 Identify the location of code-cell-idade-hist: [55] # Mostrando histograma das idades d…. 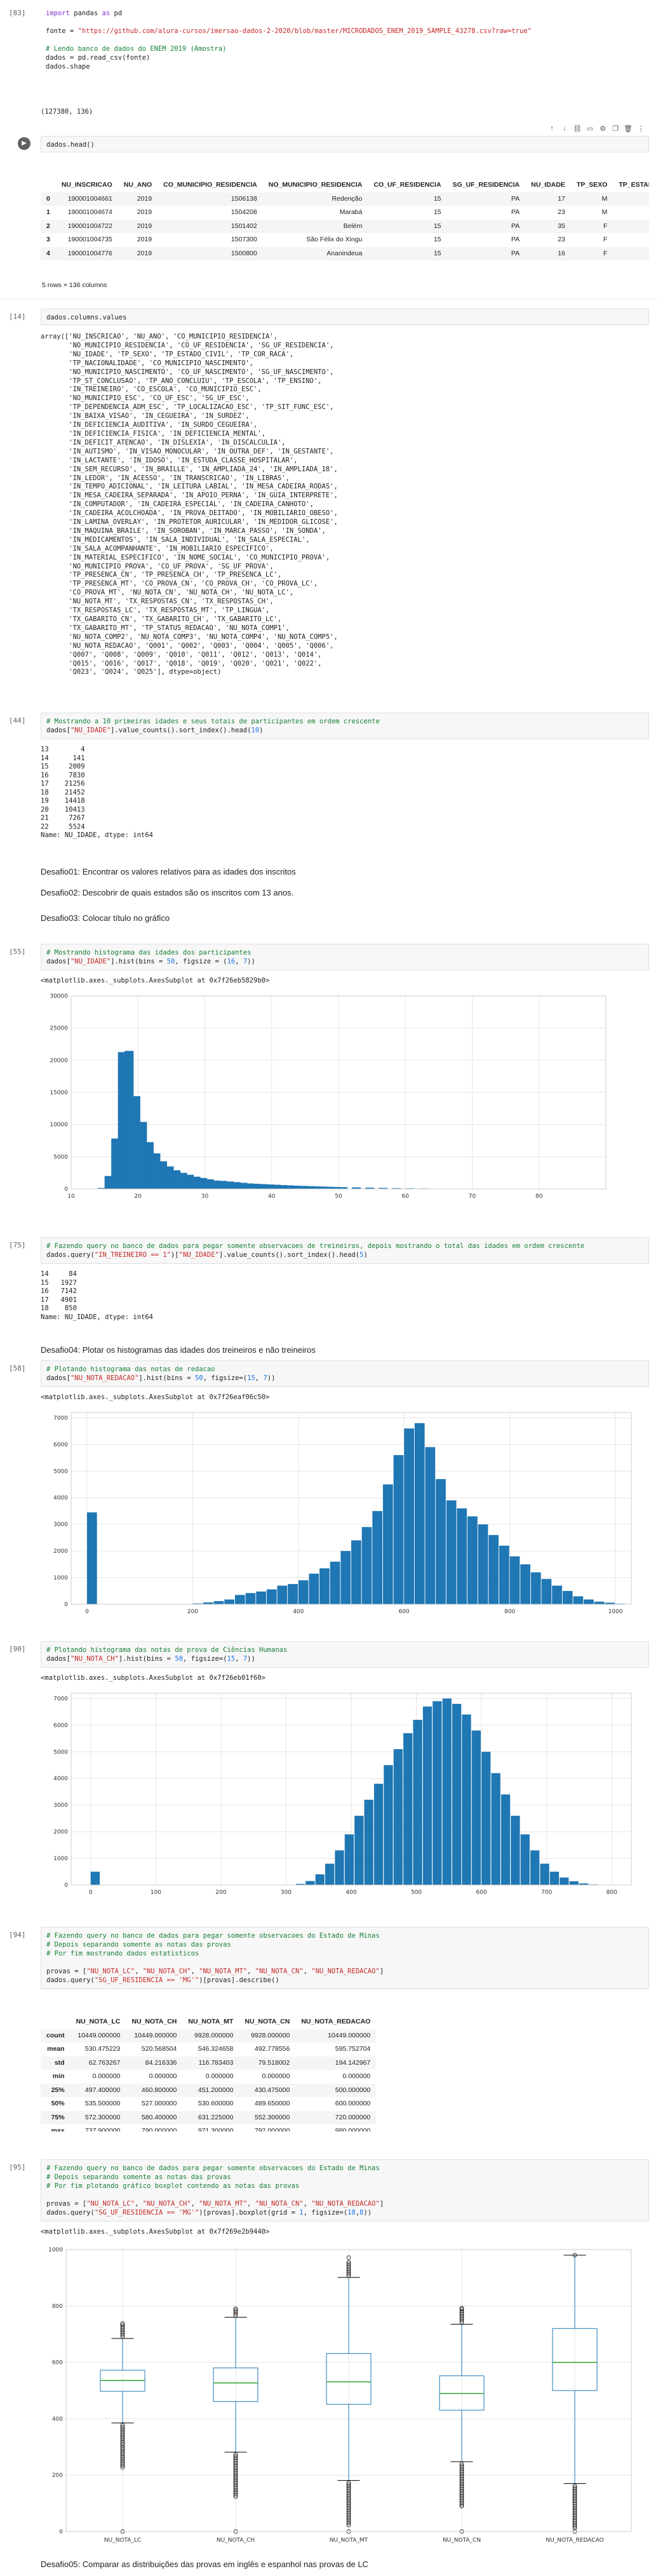
(329, 1074).